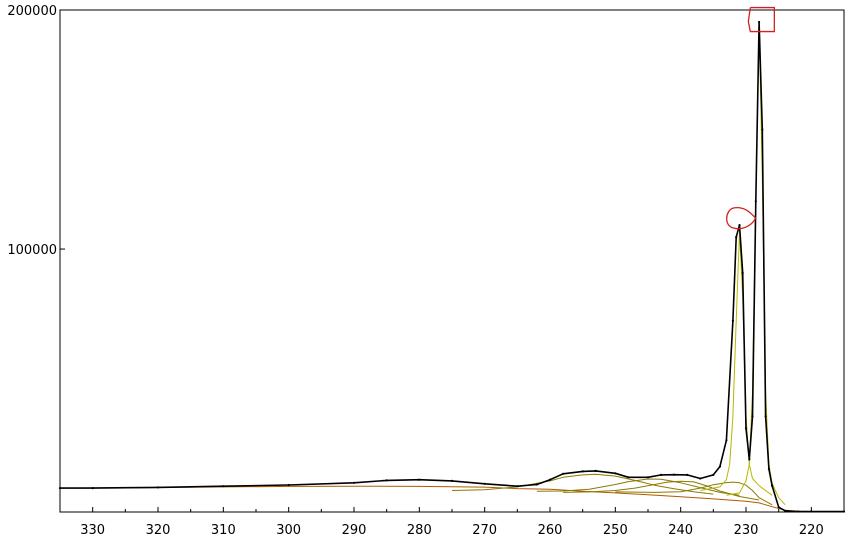 This screenshot has height=540, width=853. I want to click on annotation-group, so click(750, 118).